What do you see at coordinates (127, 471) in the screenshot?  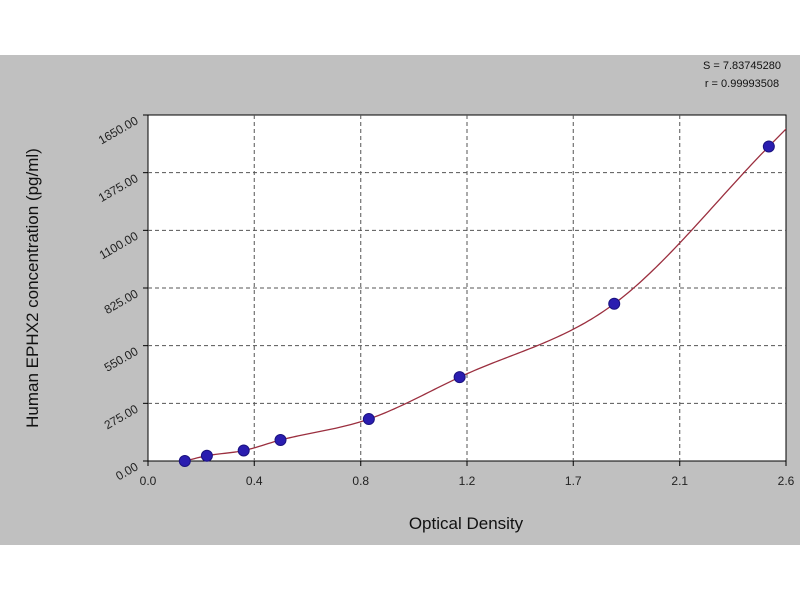 I see `y-tick-label: 0.00` at bounding box center [127, 471].